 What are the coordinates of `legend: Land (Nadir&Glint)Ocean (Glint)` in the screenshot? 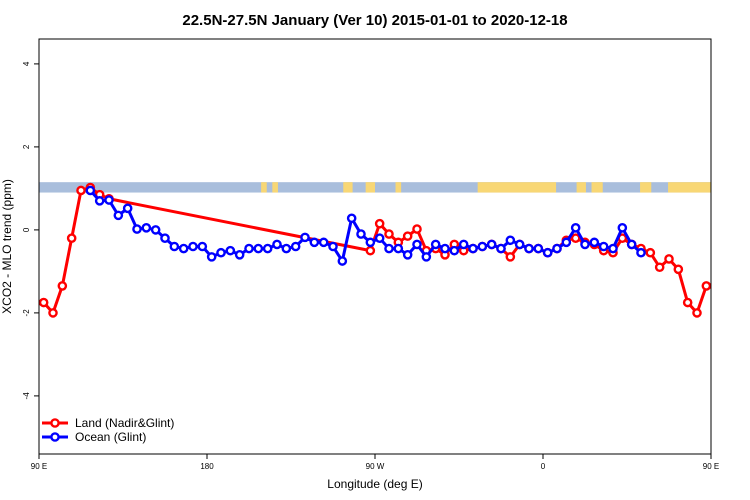 It's located at (108, 430).